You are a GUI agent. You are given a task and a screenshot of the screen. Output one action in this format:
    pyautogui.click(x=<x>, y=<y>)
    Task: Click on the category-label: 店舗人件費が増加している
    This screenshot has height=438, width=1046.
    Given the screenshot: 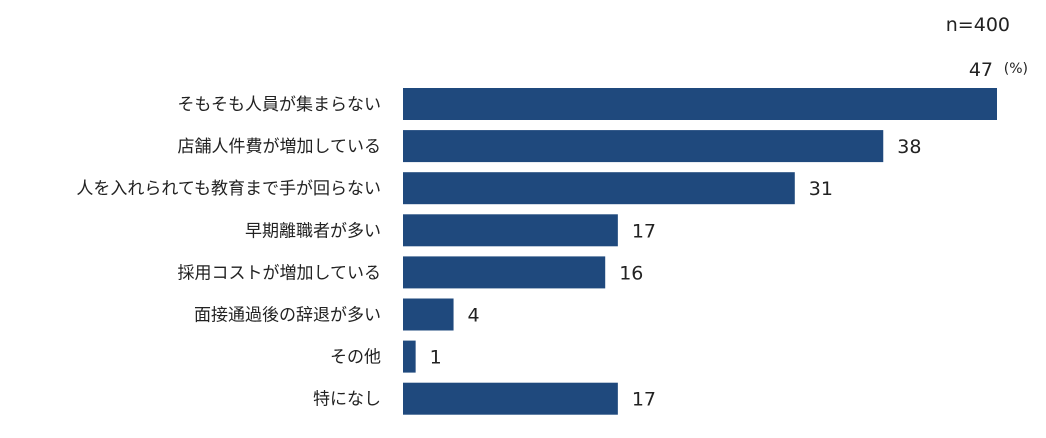 What is the action you would take?
    pyautogui.click(x=280, y=147)
    